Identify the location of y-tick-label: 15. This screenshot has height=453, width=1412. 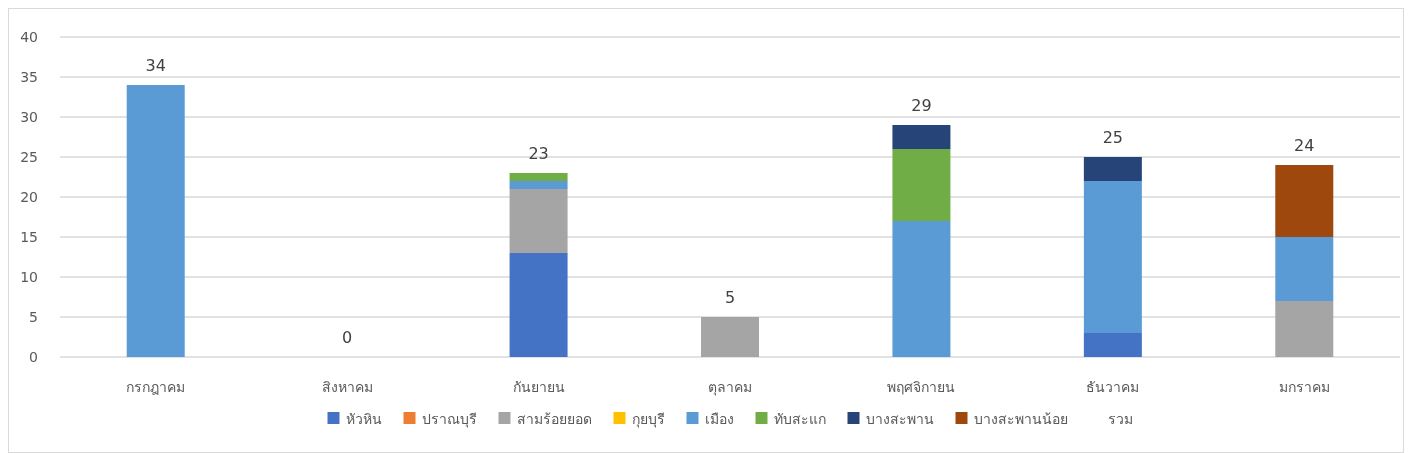
(29, 237).